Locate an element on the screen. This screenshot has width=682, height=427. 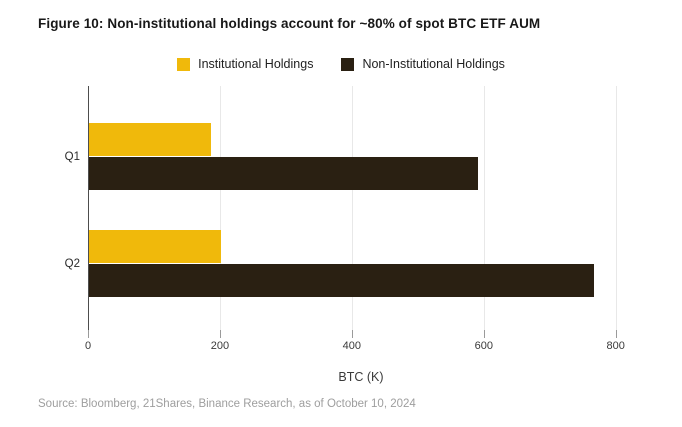
legend-item-non-institutional: Non-Institutional Holdings is located at coordinates (423, 64).